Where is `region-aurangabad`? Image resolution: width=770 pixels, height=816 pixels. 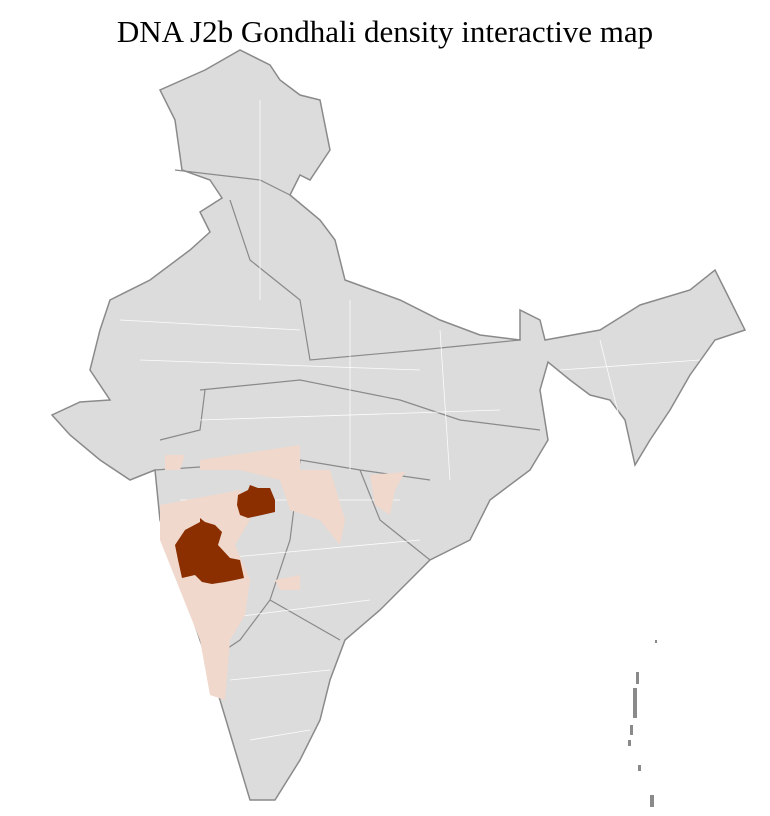 region-aurangabad is located at coordinates (256, 501).